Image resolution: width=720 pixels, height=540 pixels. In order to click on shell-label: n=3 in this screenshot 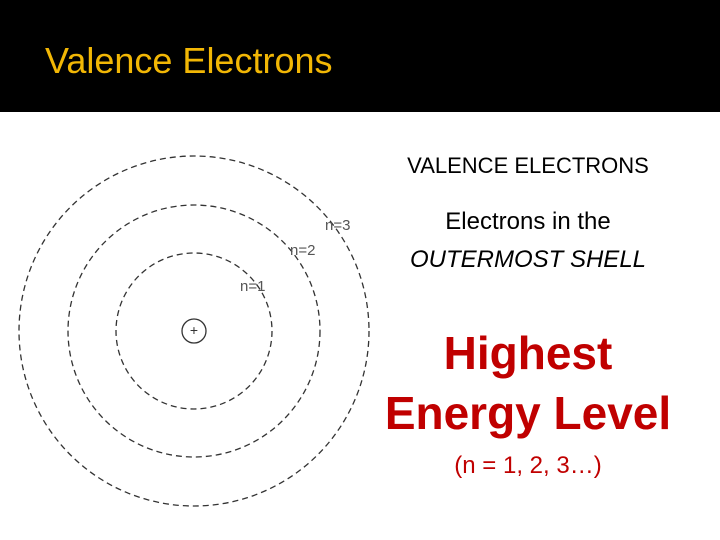, I will do `click(337, 225)`.